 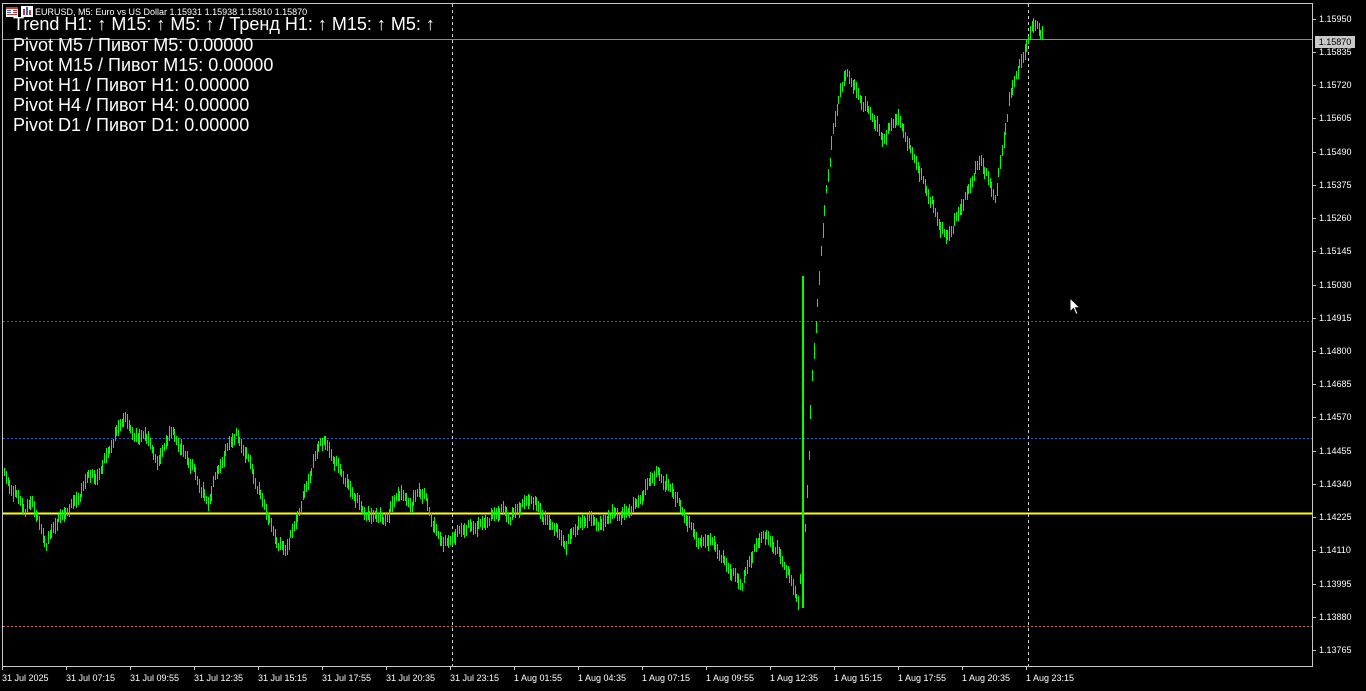 I want to click on price-tick-label: 1.15835, so click(x=1335, y=51).